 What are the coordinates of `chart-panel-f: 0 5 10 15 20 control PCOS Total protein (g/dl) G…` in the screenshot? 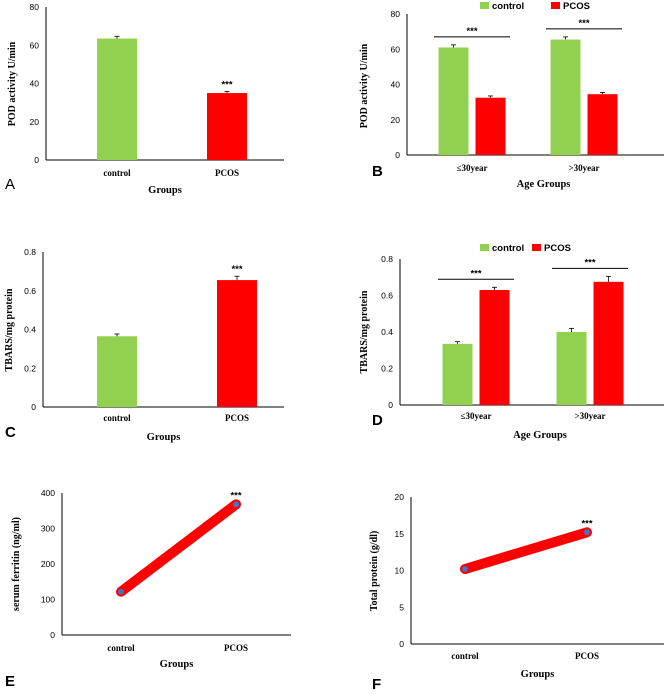 It's located at (516, 592).